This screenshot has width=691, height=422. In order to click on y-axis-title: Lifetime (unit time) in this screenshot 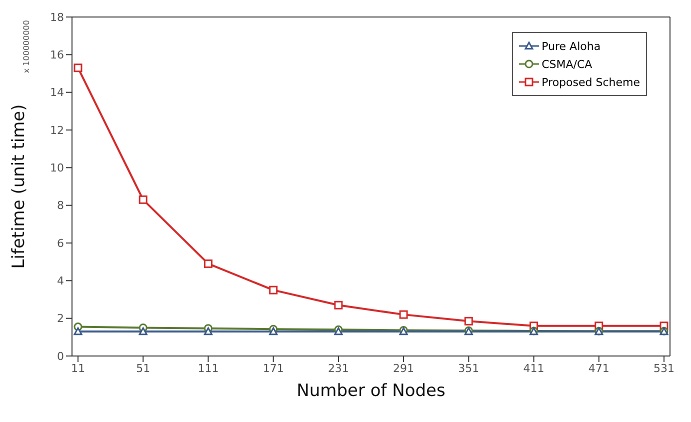, I will do `click(19, 186)`.